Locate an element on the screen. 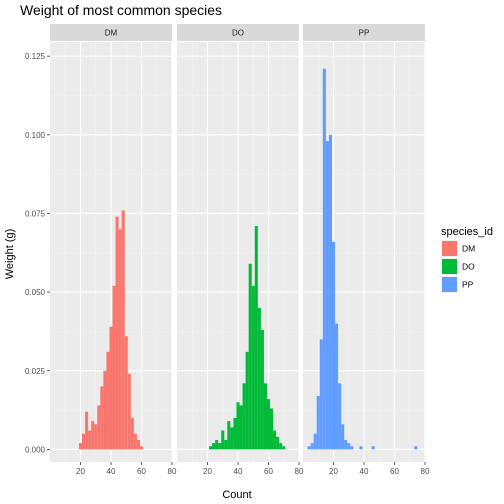 This screenshot has width=504, height=504. y-tick-label: 0.075 is located at coordinates (35, 213).